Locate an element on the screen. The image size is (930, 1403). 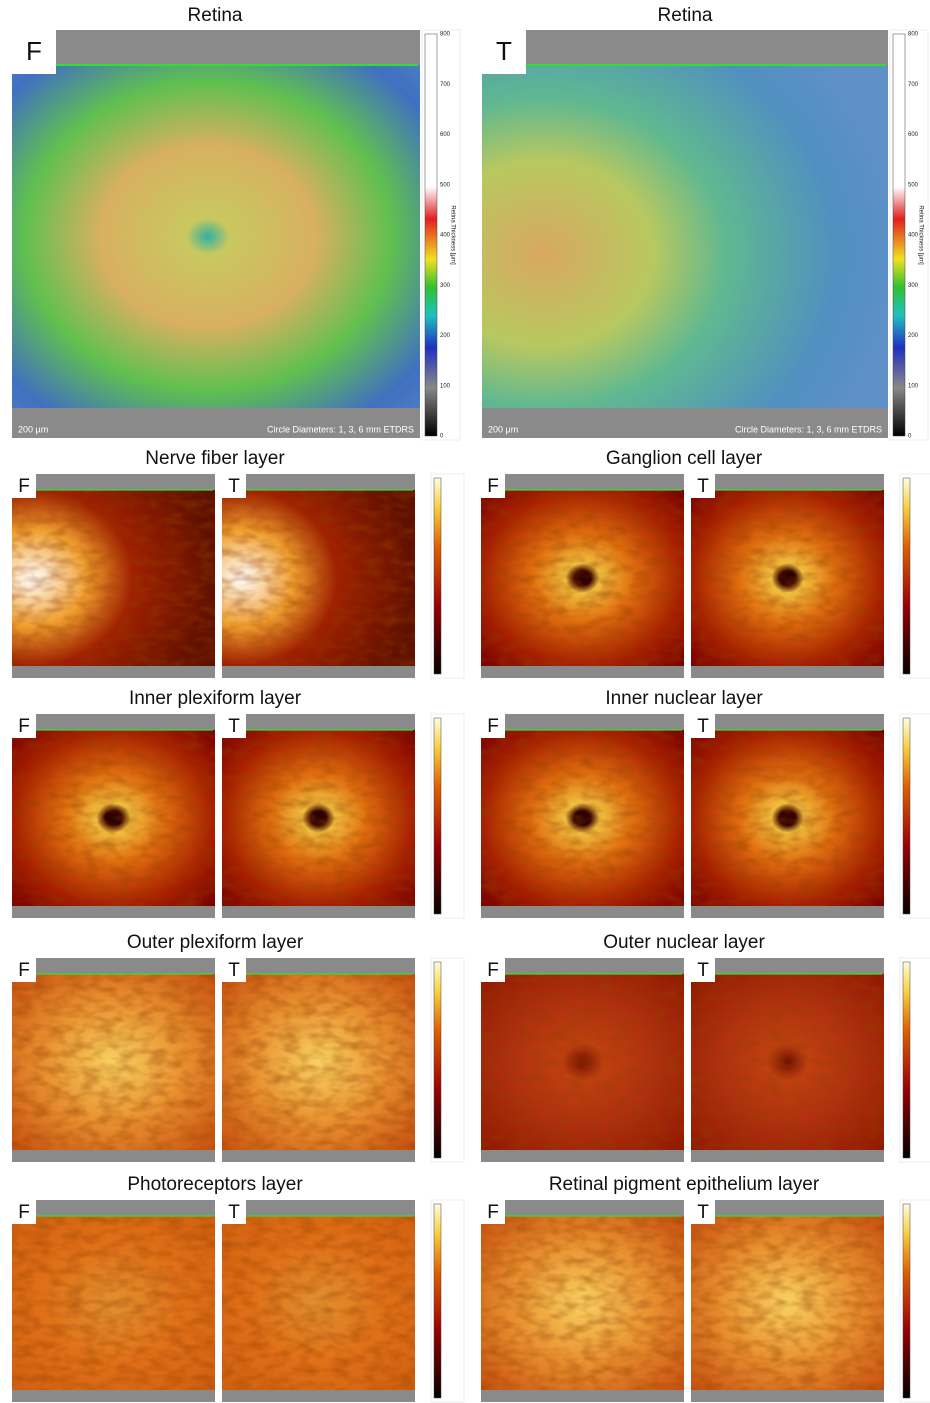
panel-title: Ganglion cell layer is located at coordinates (684, 458).